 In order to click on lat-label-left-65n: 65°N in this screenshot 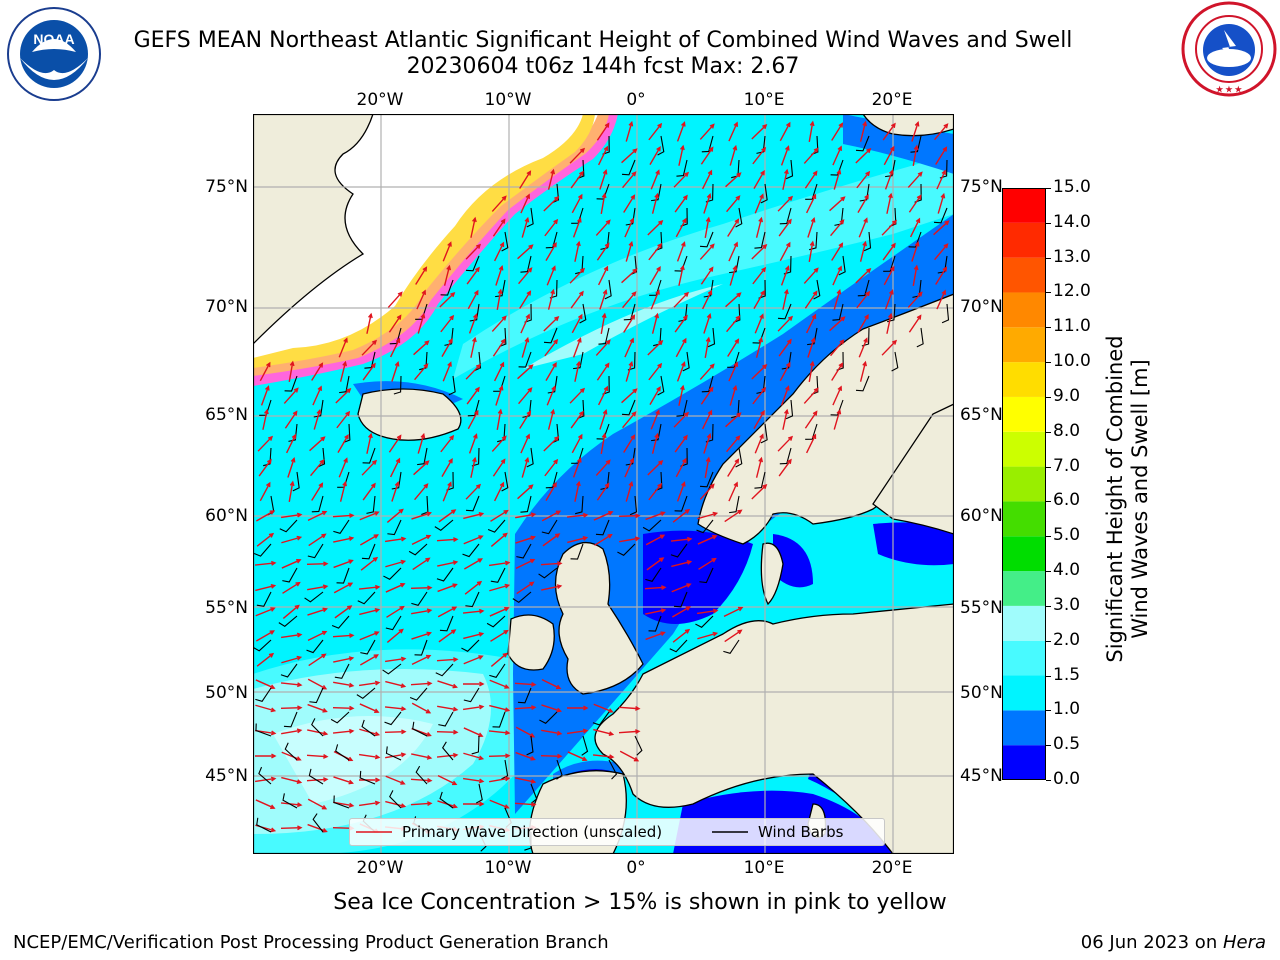, I will do `click(226, 415)`.